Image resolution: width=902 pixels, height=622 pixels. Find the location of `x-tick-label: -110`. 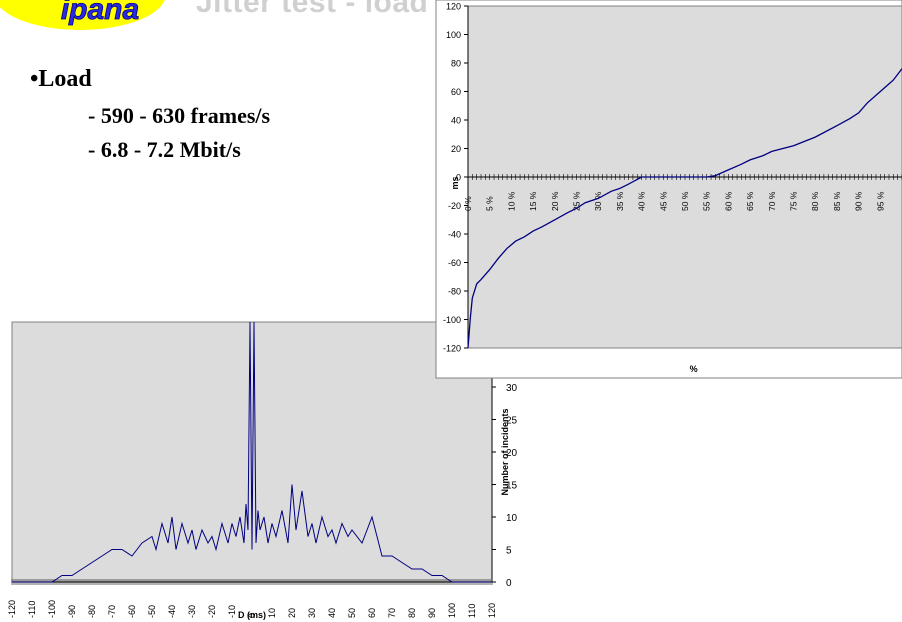

x-tick-label: -110 is located at coordinates (32, 609).